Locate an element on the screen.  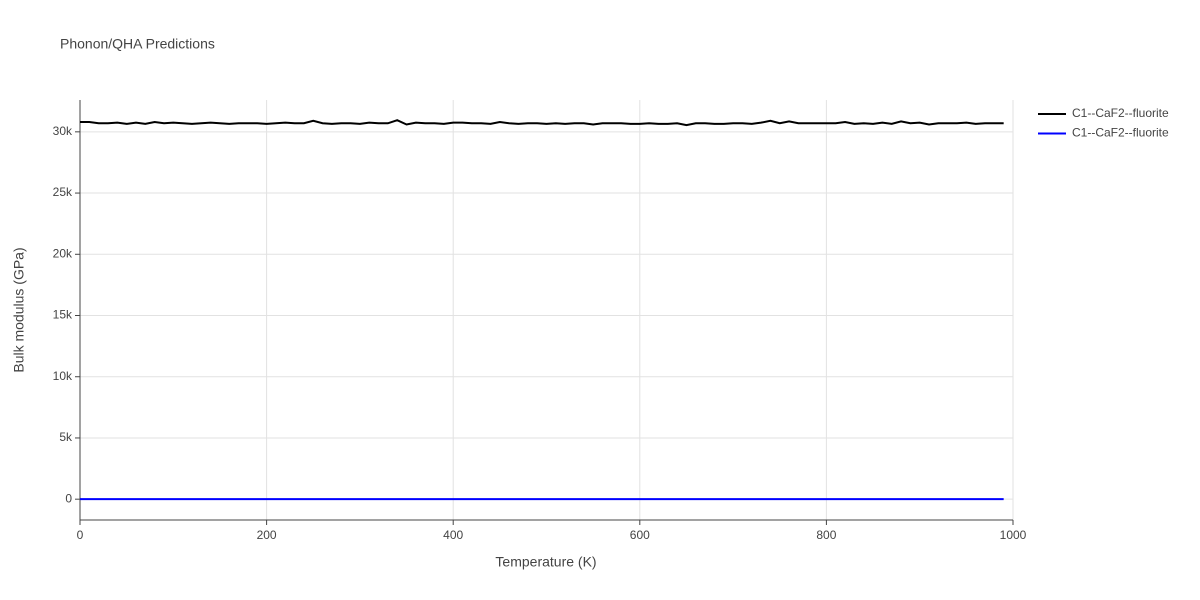
y-tick-label: 25k is located at coordinates (63, 192).